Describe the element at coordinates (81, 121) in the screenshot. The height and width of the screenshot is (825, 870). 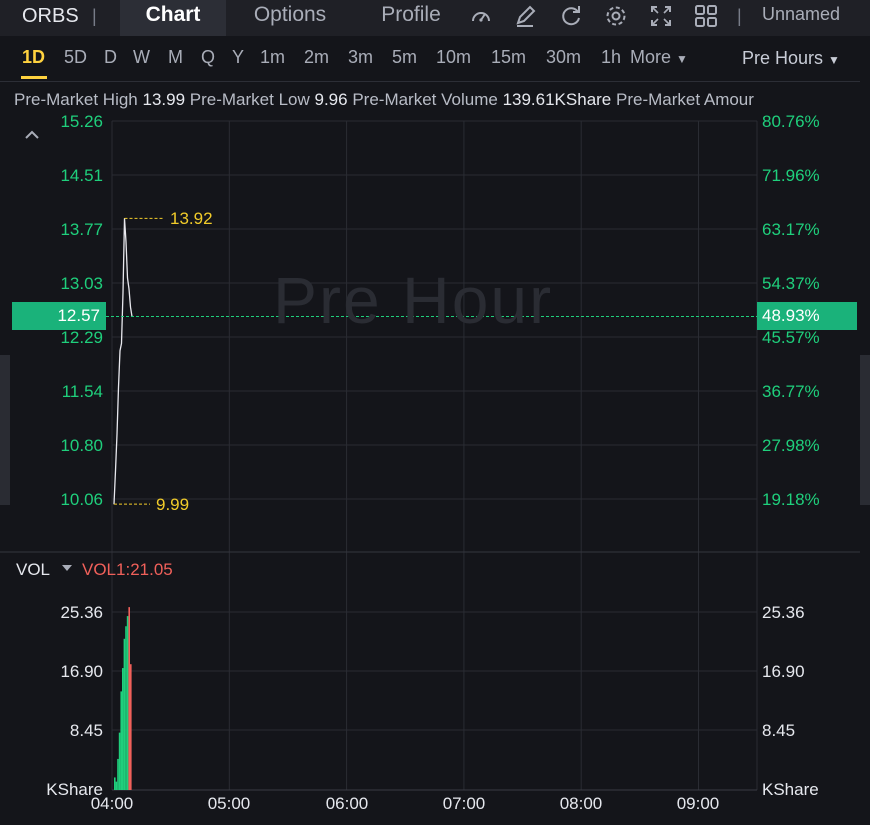
I see `price-tick-left: 15.26` at that location.